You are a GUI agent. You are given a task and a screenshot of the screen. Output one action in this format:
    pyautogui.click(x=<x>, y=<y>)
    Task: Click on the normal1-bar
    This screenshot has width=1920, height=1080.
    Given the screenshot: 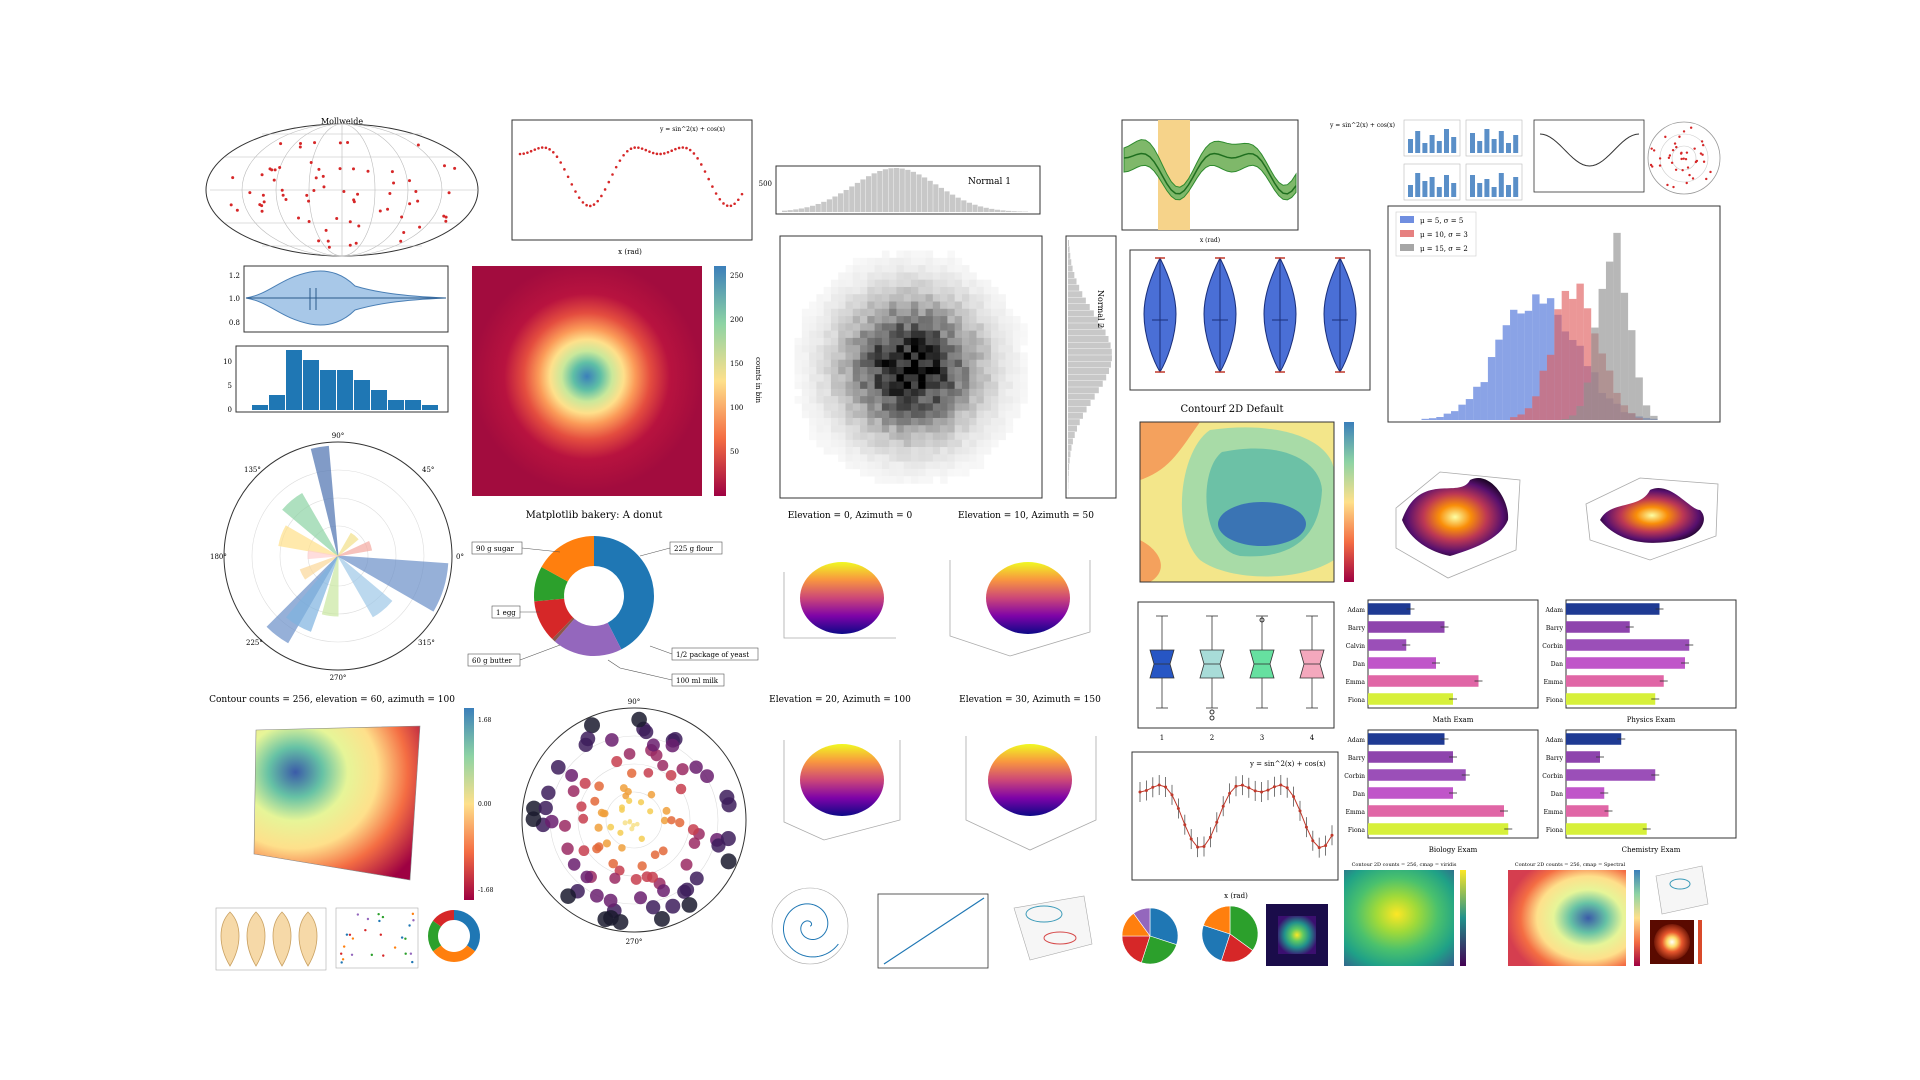 What is the action you would take?
    pyautogui.click(x=841, y=202)
    